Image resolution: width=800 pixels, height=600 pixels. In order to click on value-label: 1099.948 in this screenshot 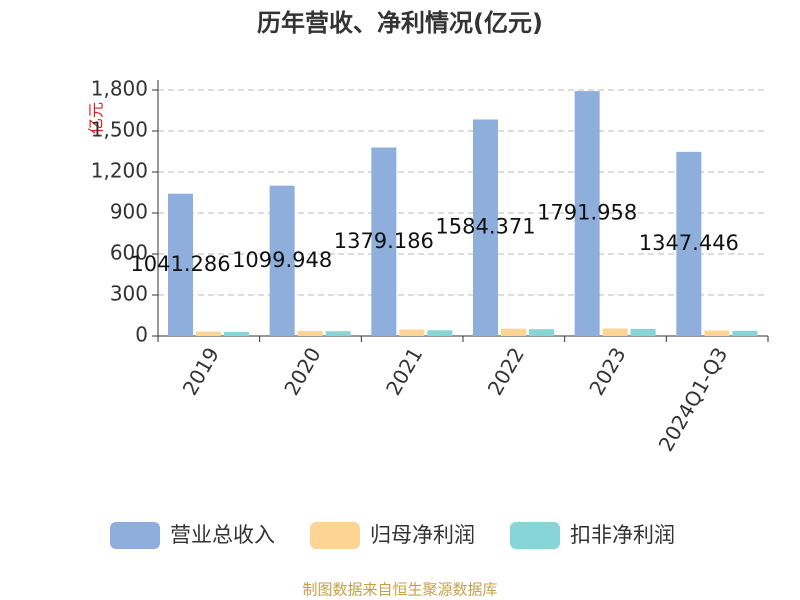, I will do `click(282, 260)`.